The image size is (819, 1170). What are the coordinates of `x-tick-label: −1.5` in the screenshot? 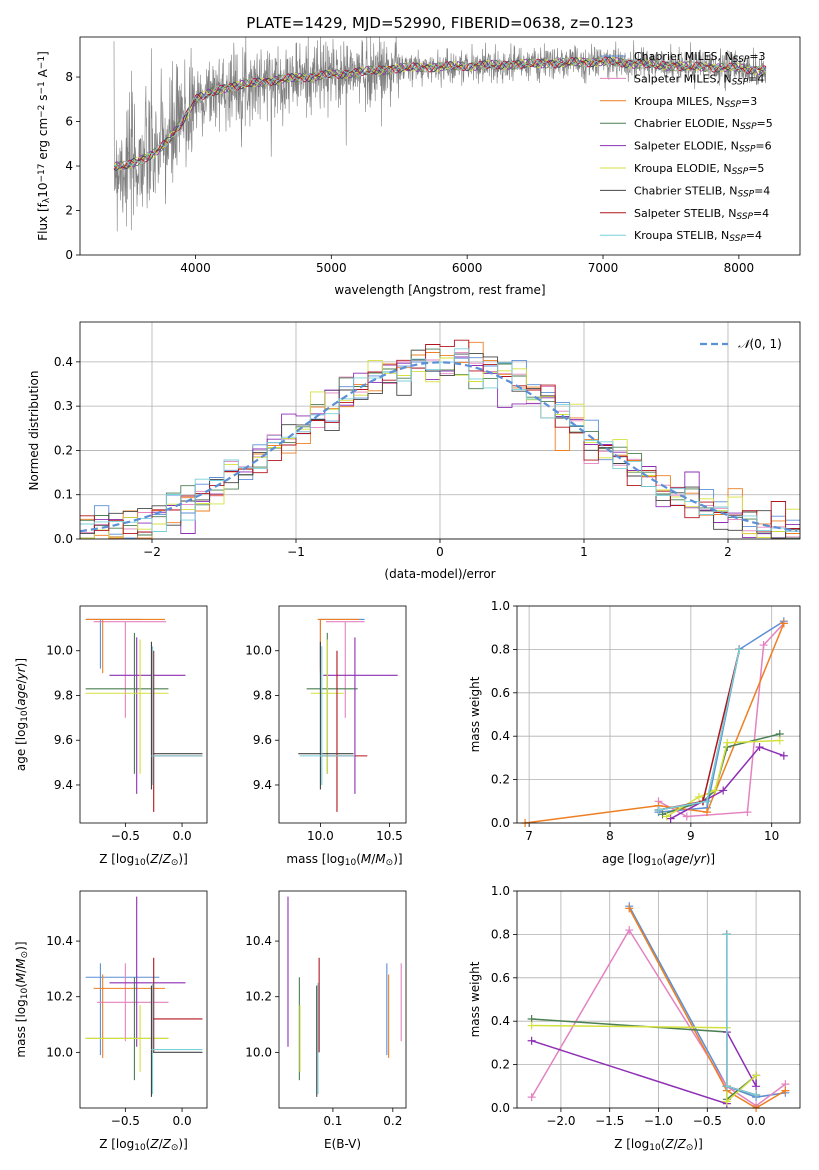 It's located at (609, 1121).